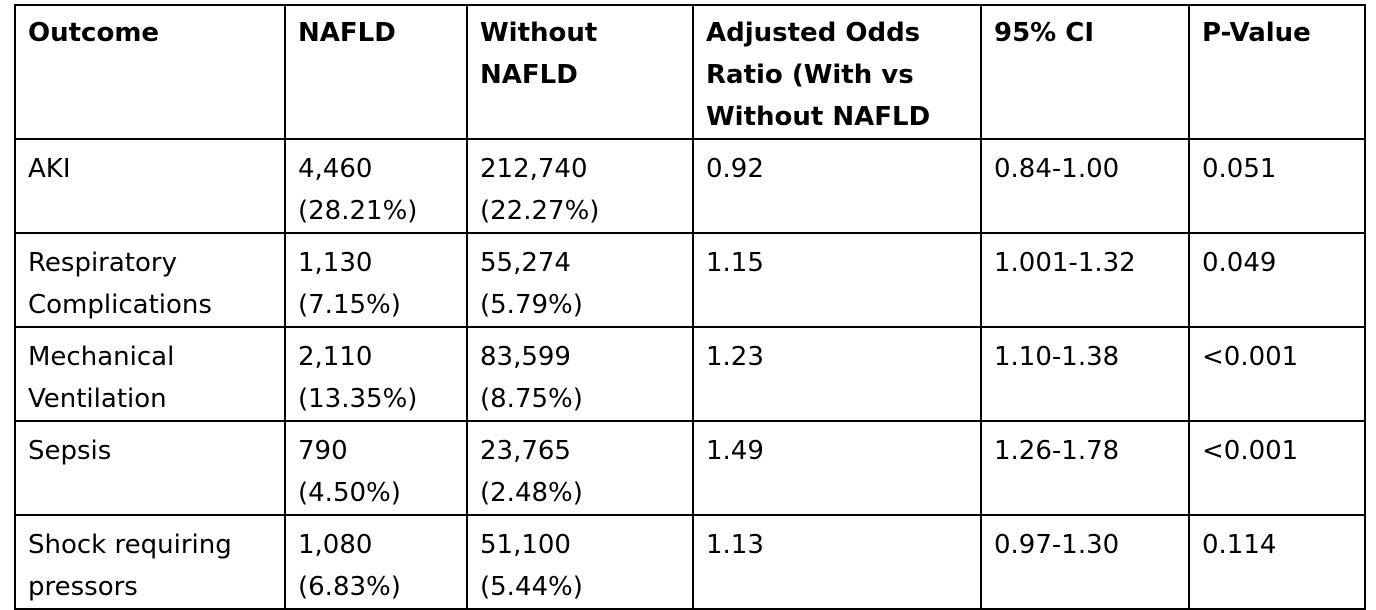  What do you see at coordinates (580, 562) in the screenshot?
I see `without-nafld-cell: 51,100 (5.44%)` at bounding box center [580, 562].